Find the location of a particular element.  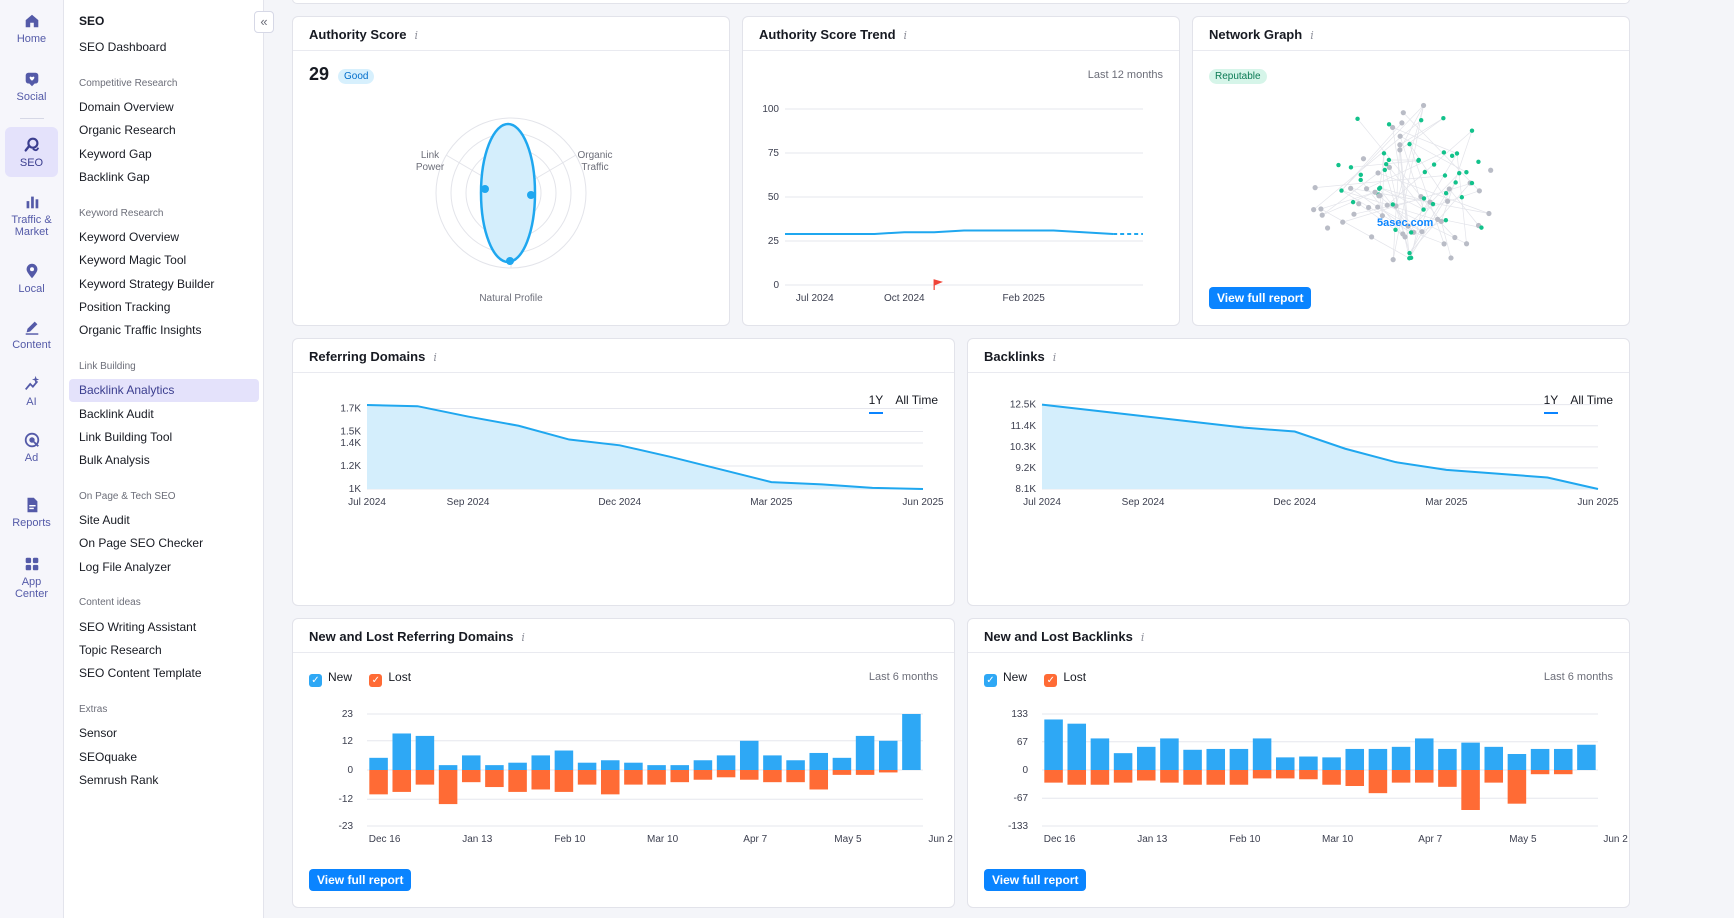

y-tick-label: -133 is located at coordinates (1018, 826).